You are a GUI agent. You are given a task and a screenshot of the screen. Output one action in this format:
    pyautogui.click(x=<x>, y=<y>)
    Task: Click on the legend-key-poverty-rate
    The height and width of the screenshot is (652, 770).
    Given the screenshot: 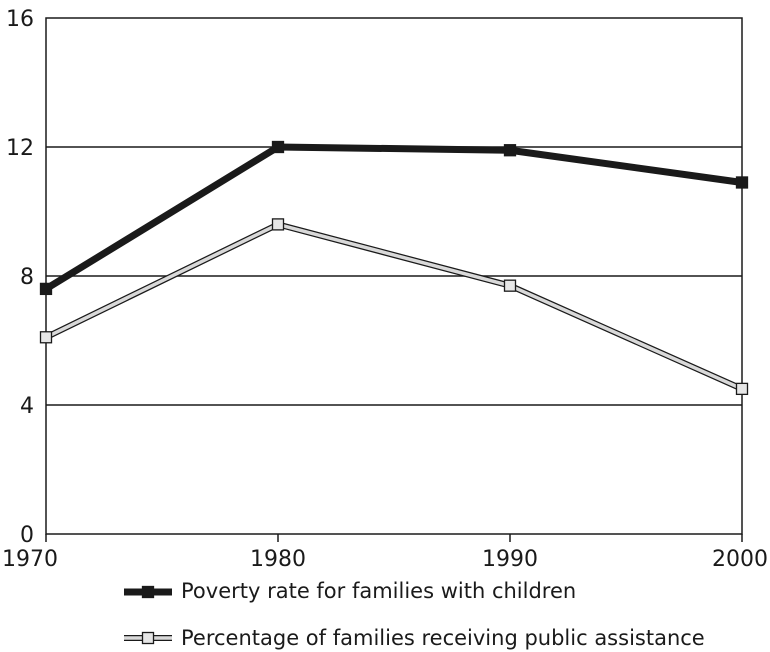 What is the action you would take?
    pyautogui.click(x=148, y=592)
    